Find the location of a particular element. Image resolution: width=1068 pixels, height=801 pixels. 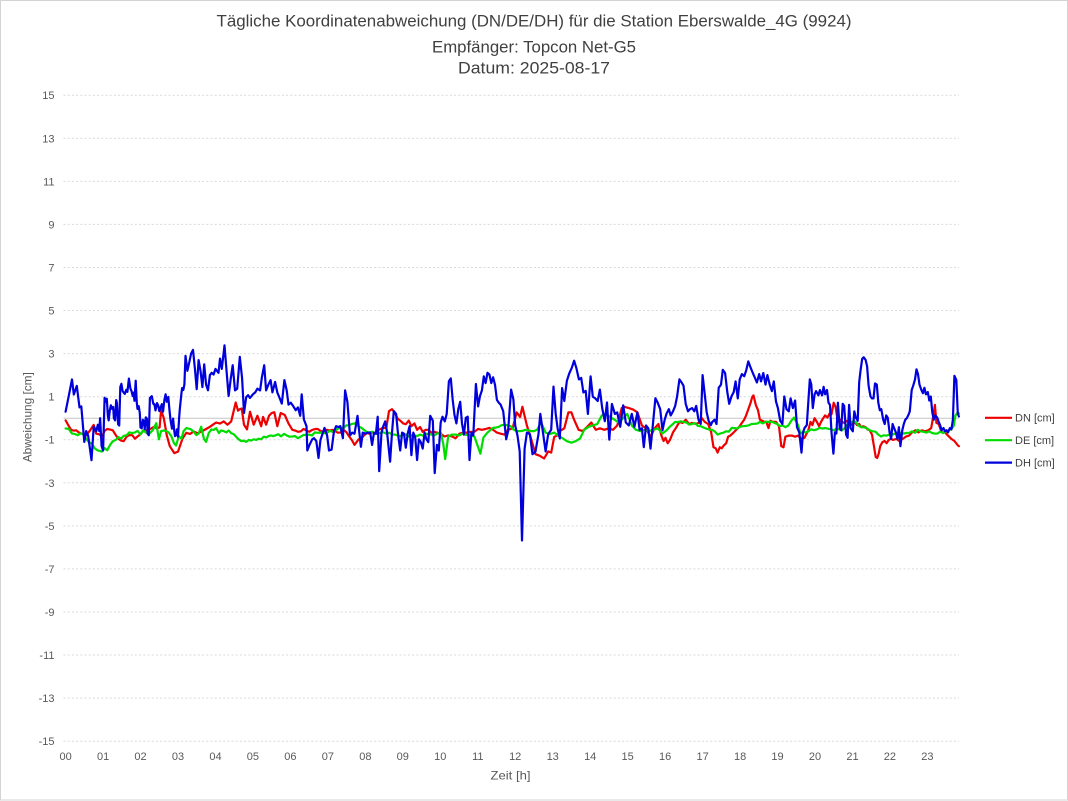

svg-text: Zeit [h] is located at coordinates (511, 776).